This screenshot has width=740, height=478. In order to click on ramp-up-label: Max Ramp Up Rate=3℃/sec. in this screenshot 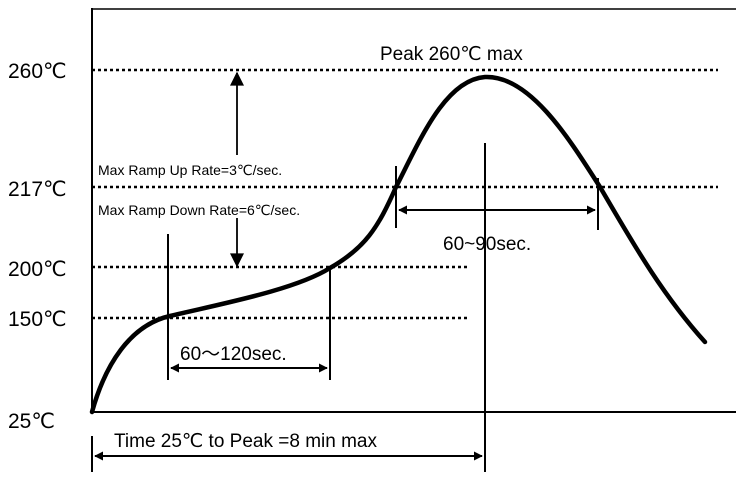, I will do `click(190, 170)`.